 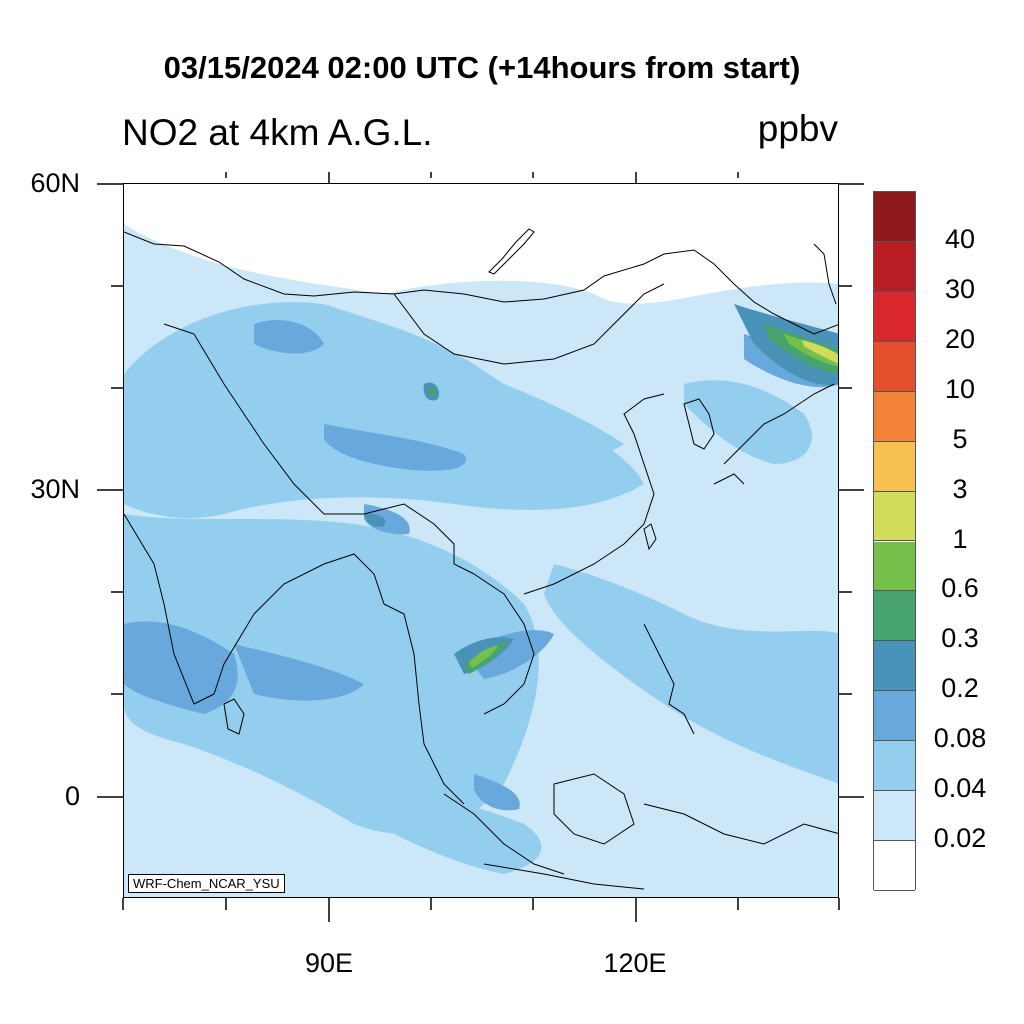 I want to click on colorbar-label: 10, so click(x=960, y=388).